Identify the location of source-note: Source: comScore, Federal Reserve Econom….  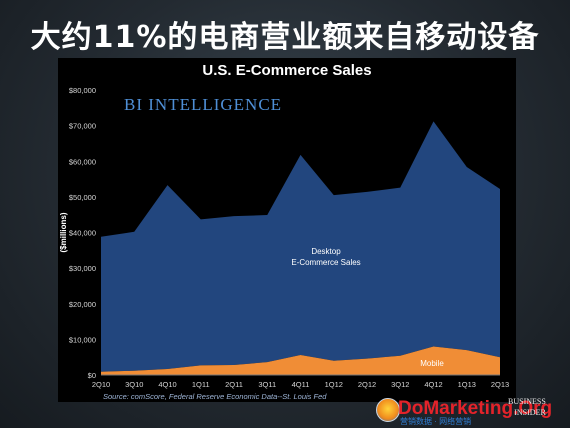
(215, 396).